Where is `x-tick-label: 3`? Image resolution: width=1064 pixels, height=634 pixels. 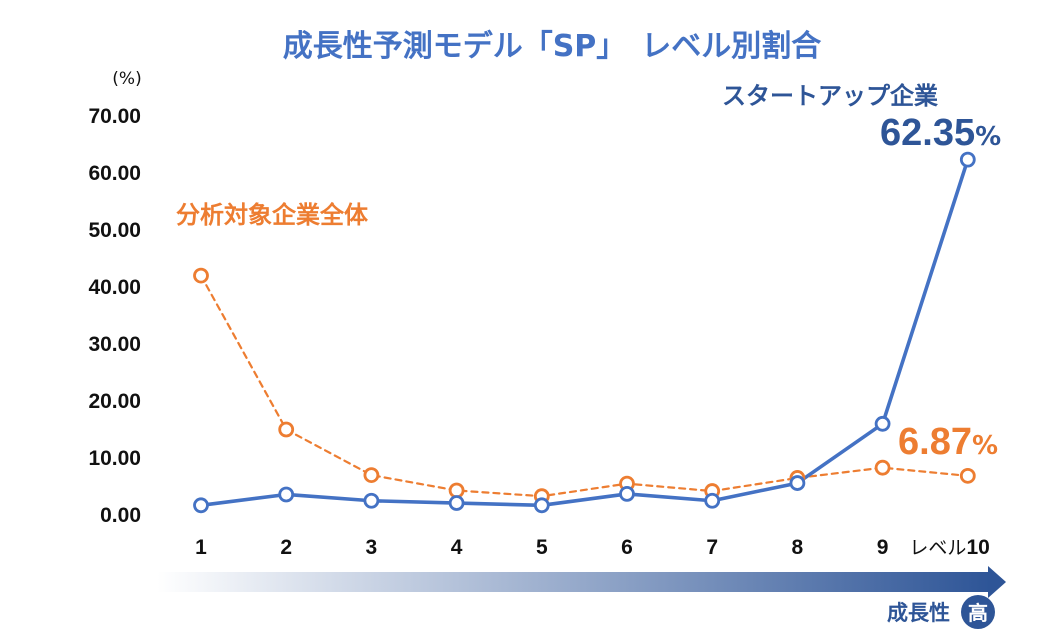
x-tick-label: 3 is located at coordinates (372, 547).